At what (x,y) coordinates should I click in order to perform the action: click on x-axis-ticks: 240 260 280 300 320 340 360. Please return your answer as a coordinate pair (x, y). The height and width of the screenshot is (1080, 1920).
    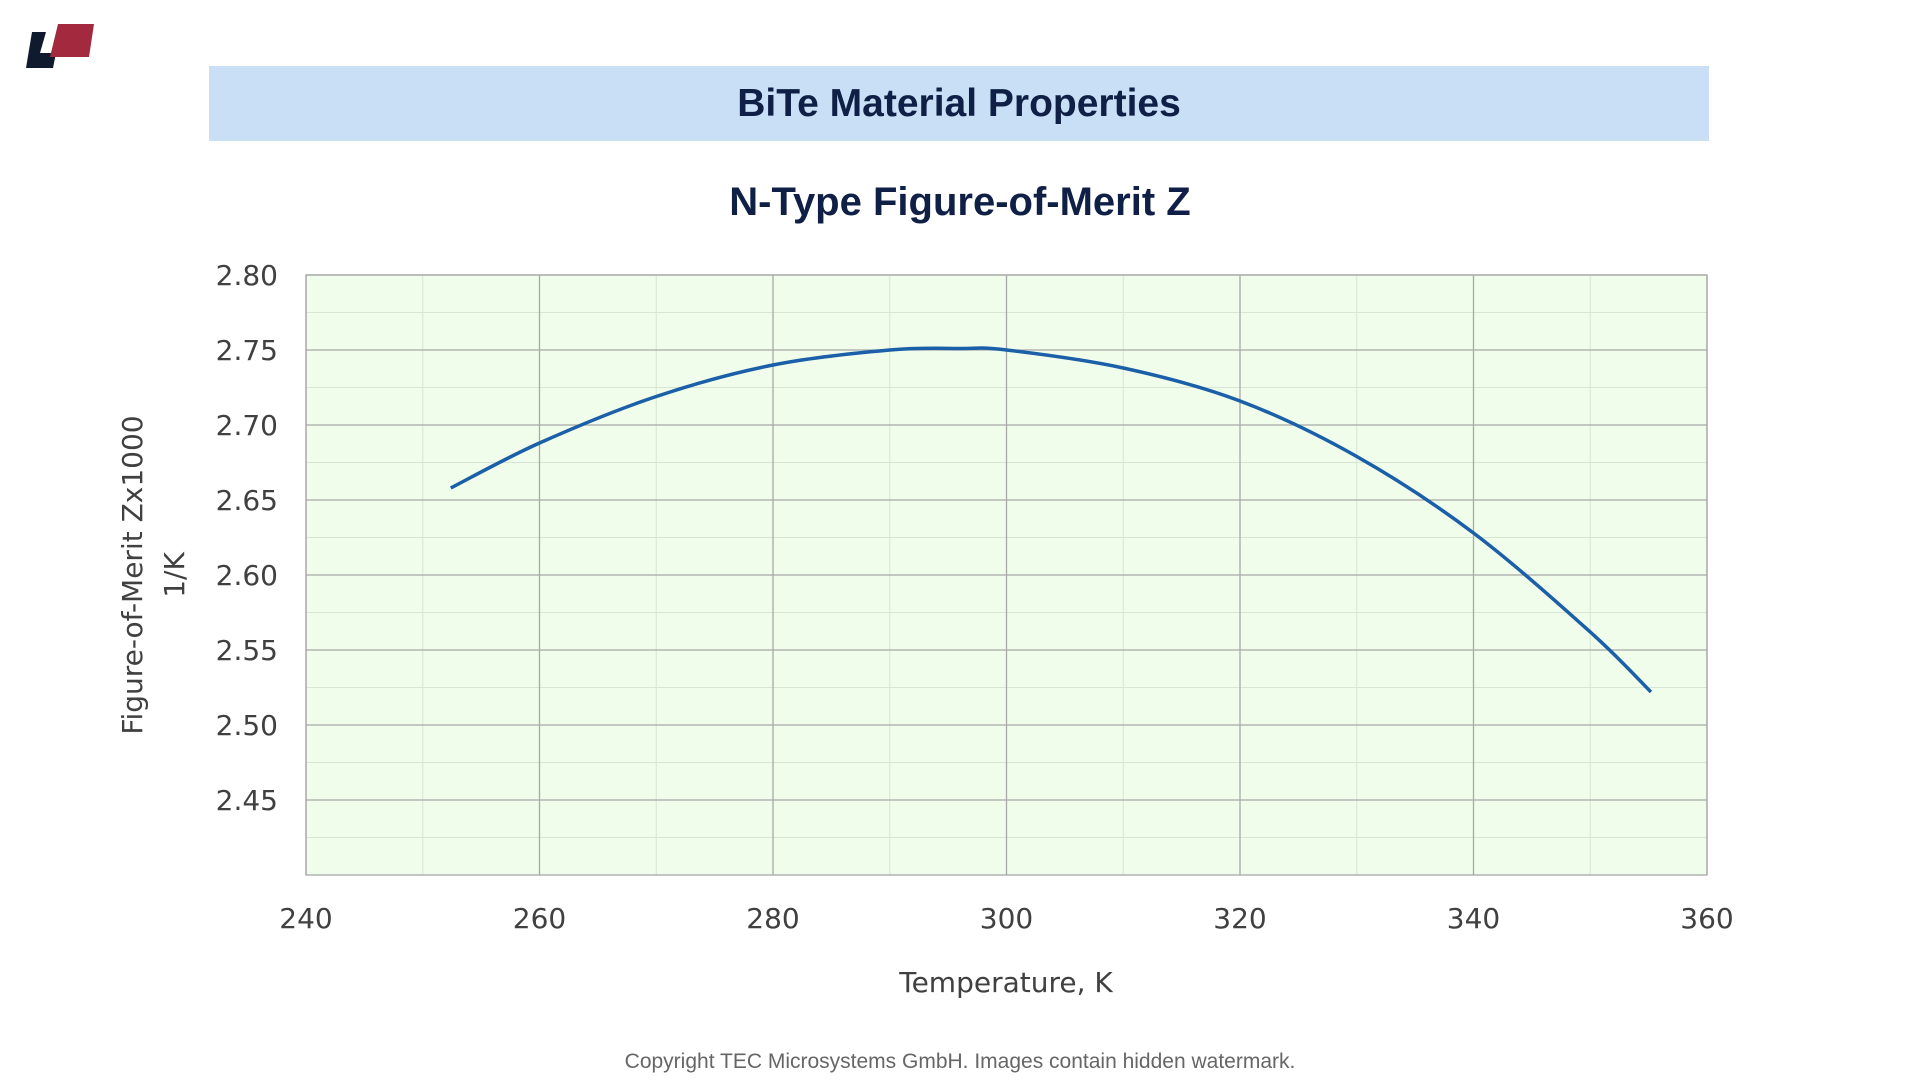
    Looking at the image, I should click on (1006, 918).